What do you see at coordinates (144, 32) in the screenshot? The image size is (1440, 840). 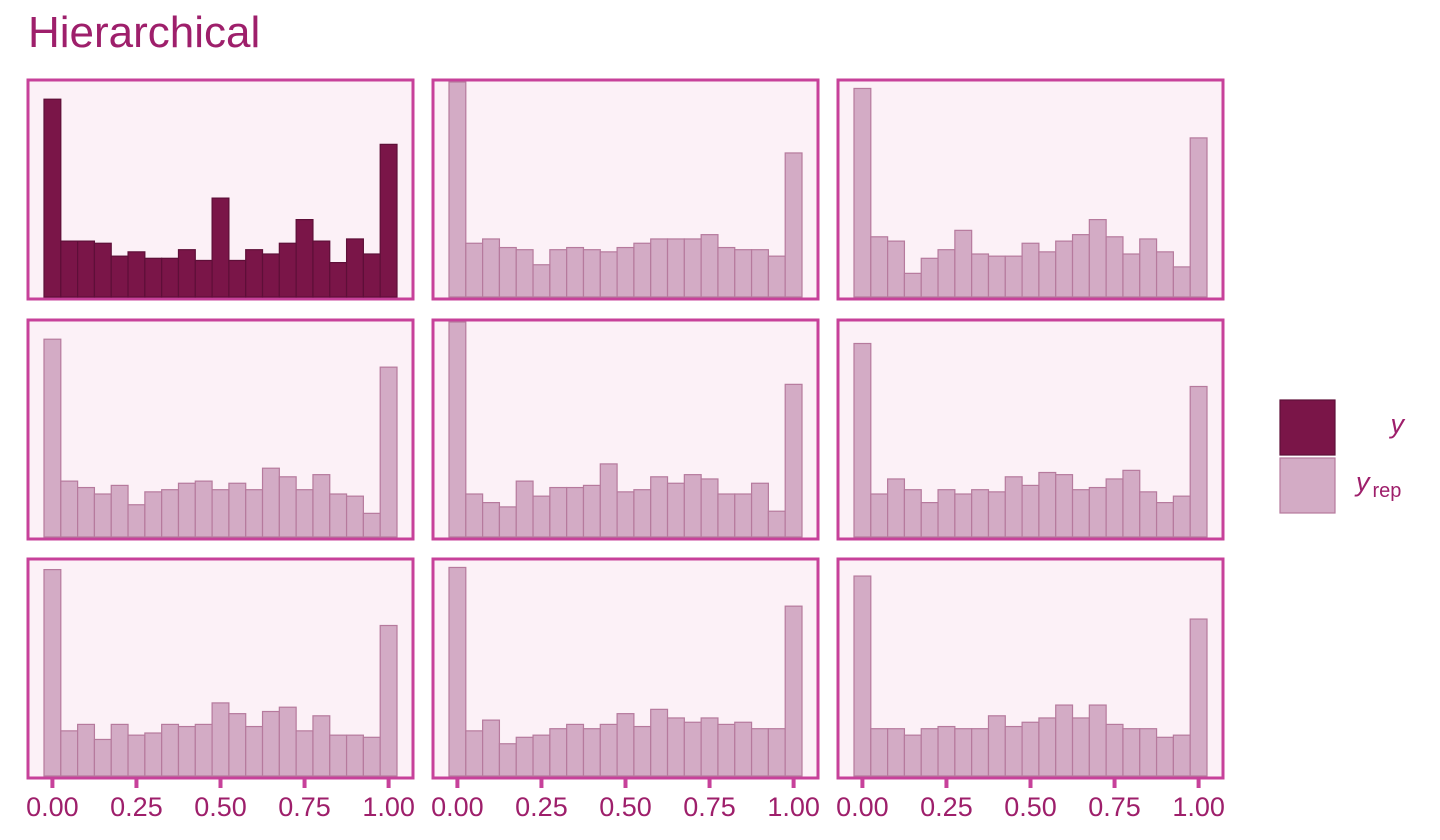 I see `chart-title: Hierarchical` at bounding box center [144, 32].